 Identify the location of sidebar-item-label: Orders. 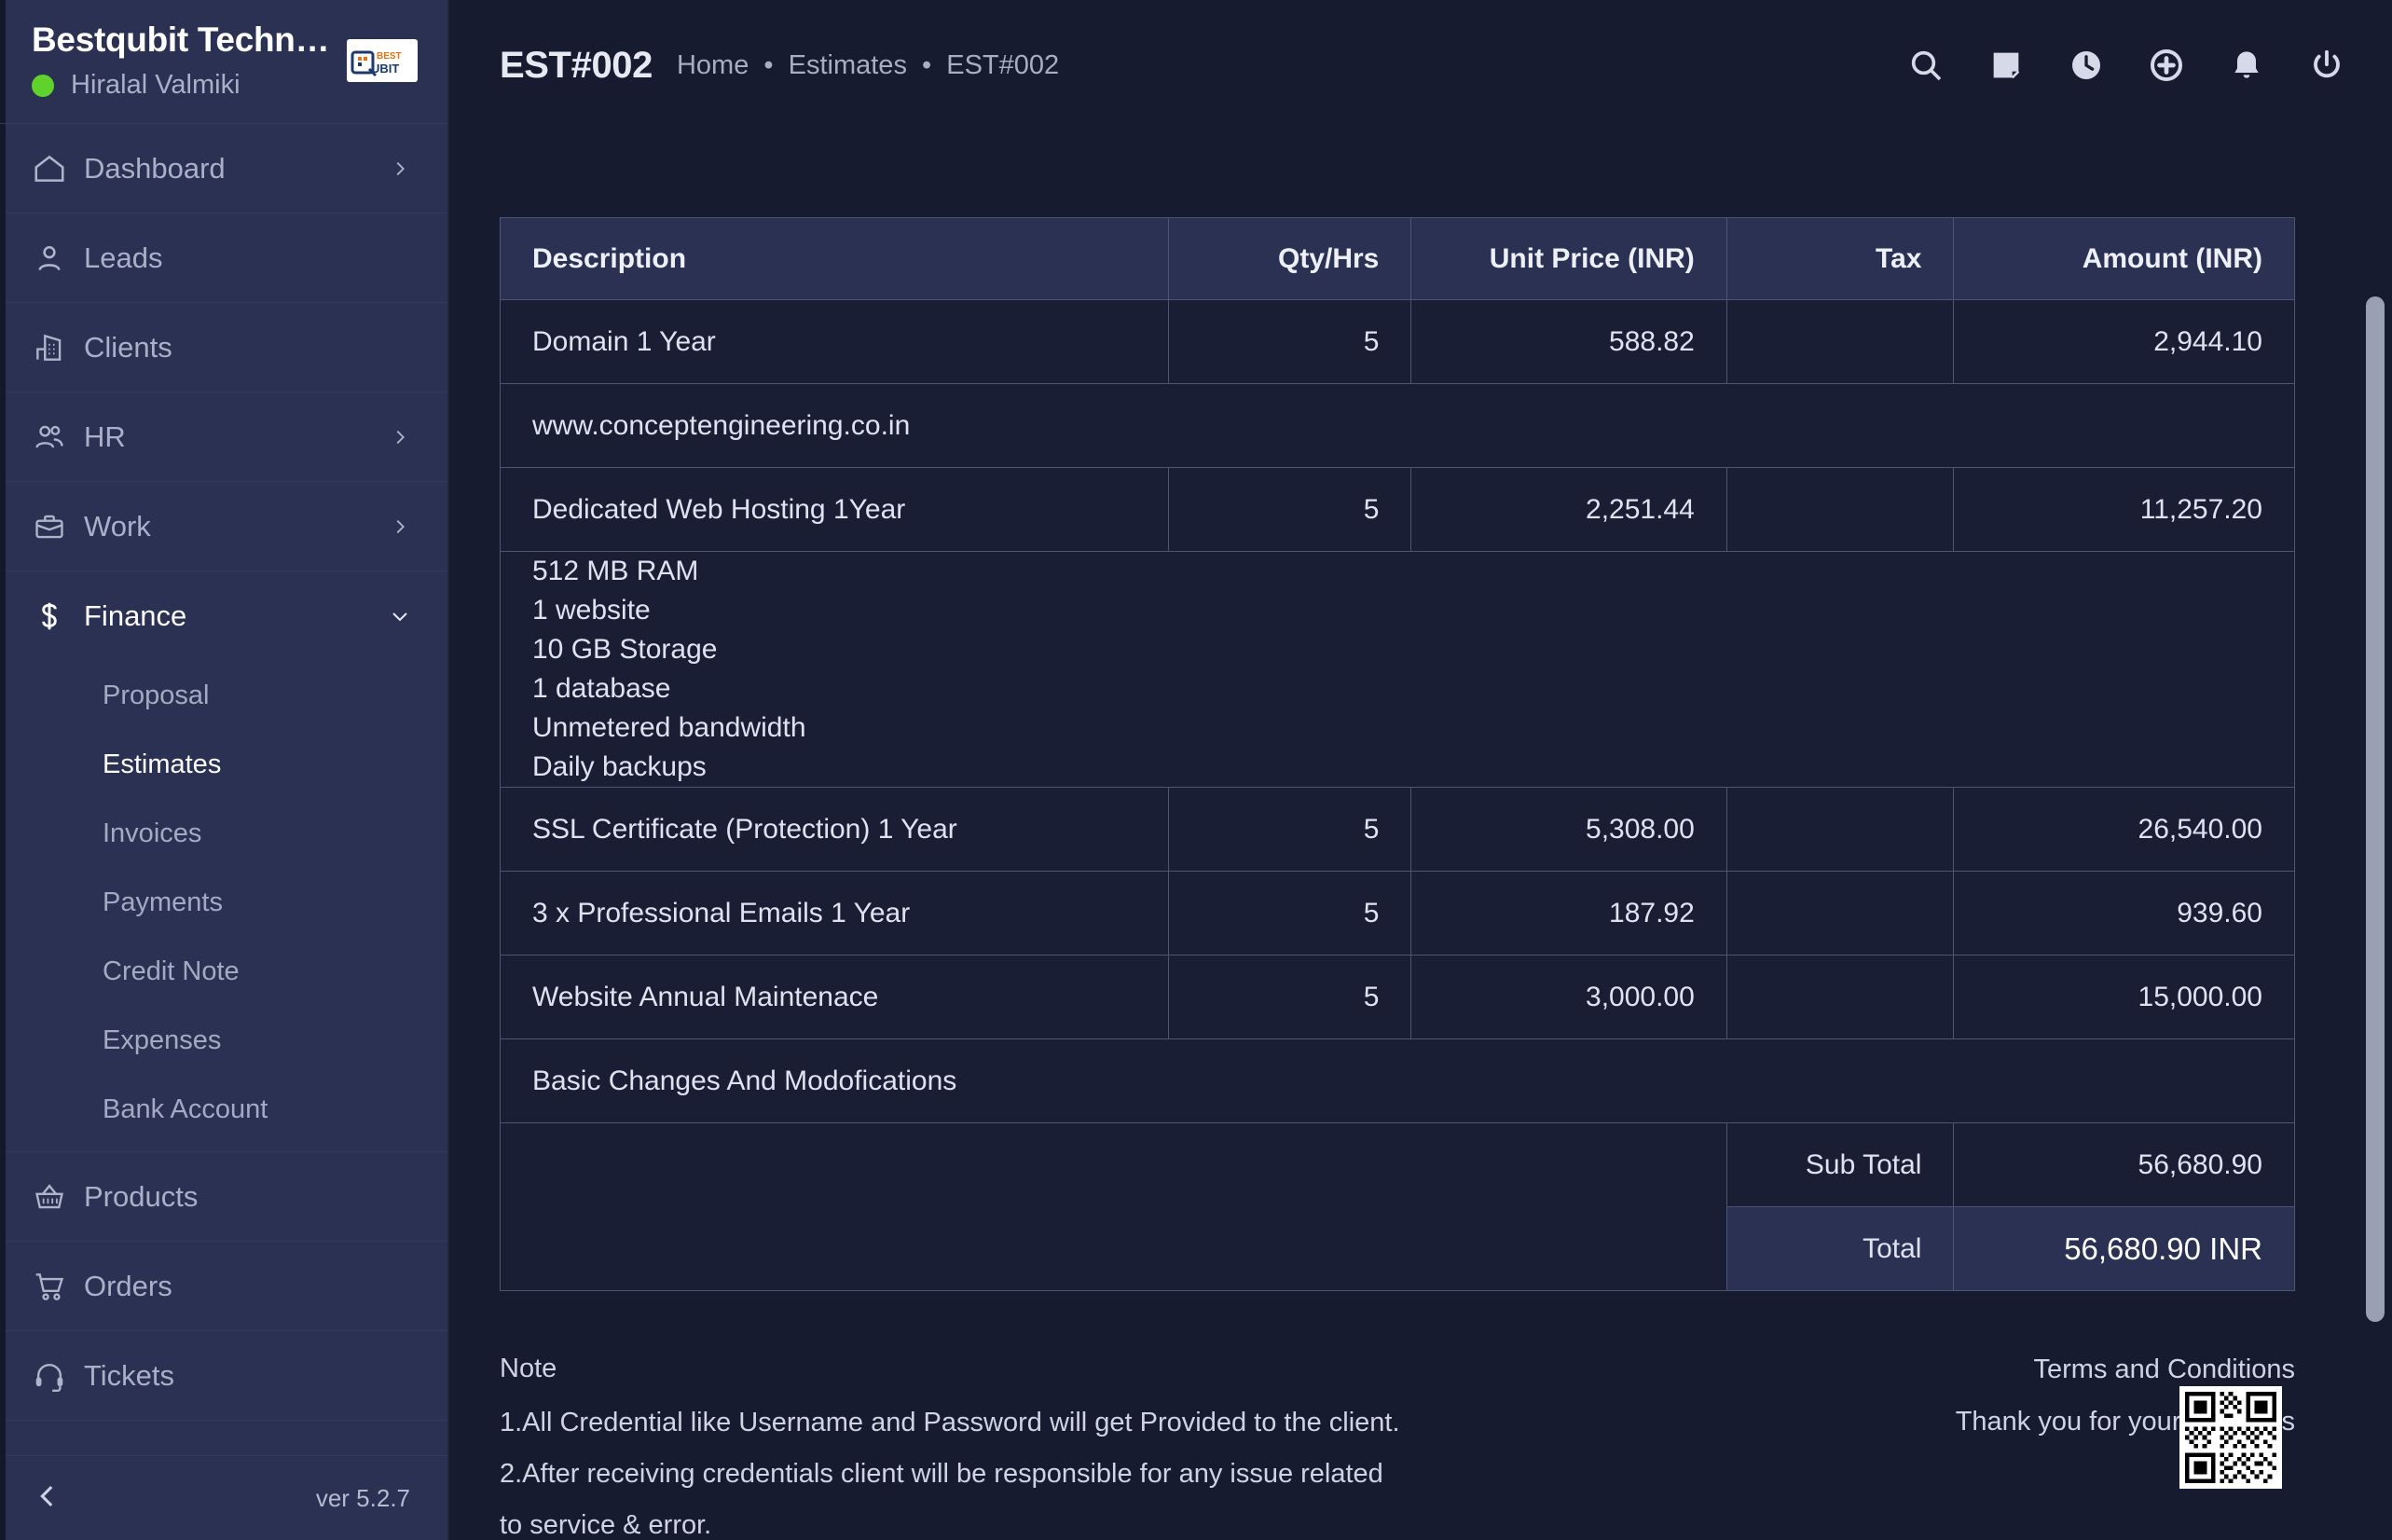
(128, 1285).